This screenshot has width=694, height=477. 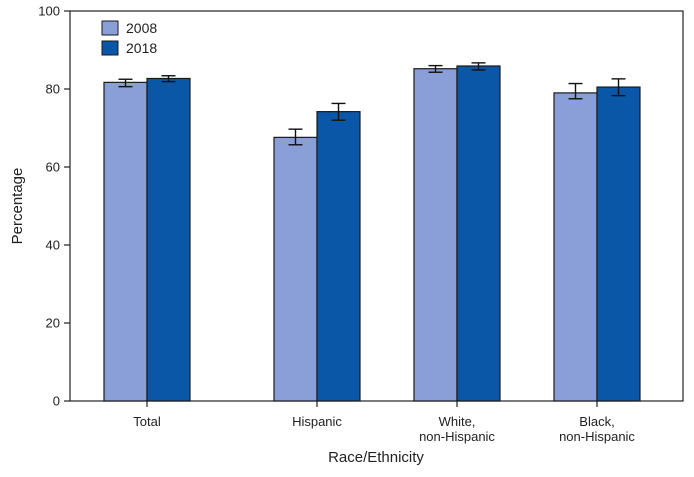 What do you see at coordinates (56, 401) in the screenshot?
I see `y-tick-label: 0` at bounding box center [56, 401].